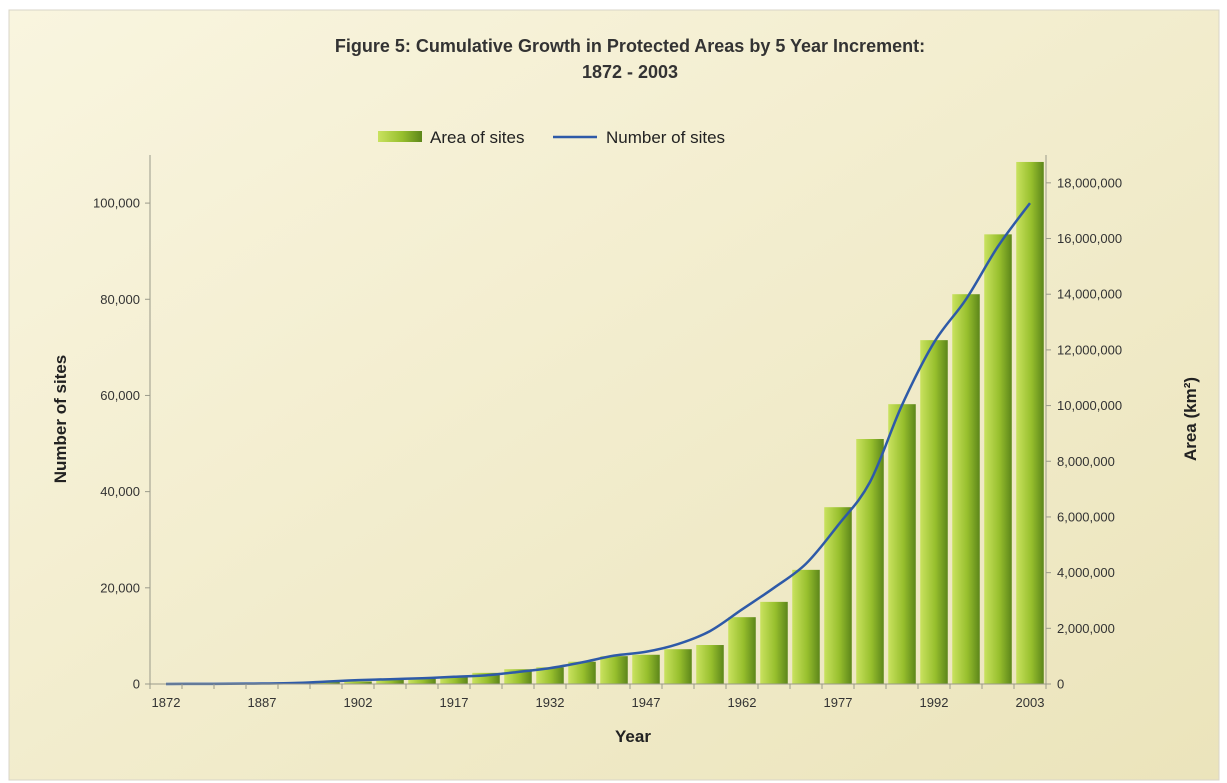  What do you see at coordinates (598, 697) in the screenshot?
I see `x-axis-ticks: 1872 1887 1902 1917 1932 1947 1962 1977 1992 2003` at bounding box center [598, 697].